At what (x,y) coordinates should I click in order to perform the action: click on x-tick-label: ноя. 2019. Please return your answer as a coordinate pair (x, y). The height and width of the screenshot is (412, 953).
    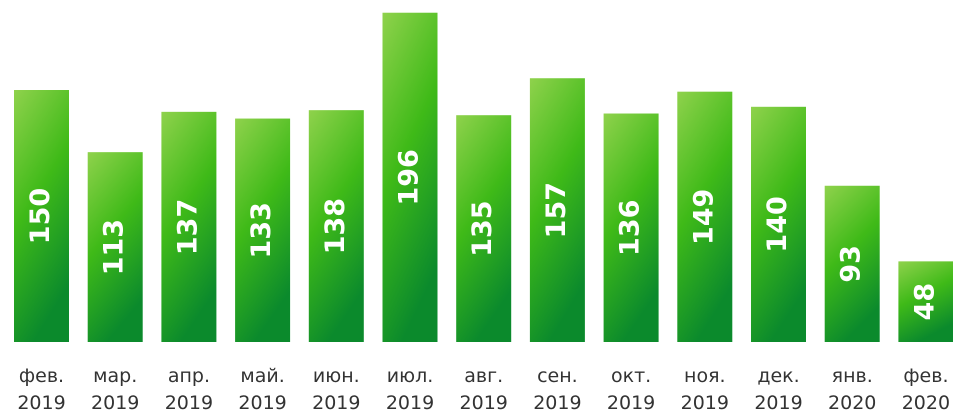
    Looking at the image, I should click on (705, 388).